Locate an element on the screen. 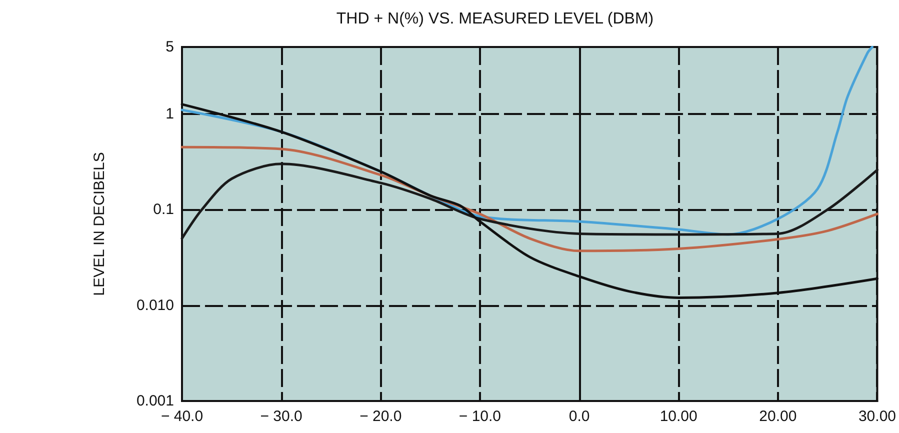  x-tick-label: 10.00 is located at coordinates (679, 416).